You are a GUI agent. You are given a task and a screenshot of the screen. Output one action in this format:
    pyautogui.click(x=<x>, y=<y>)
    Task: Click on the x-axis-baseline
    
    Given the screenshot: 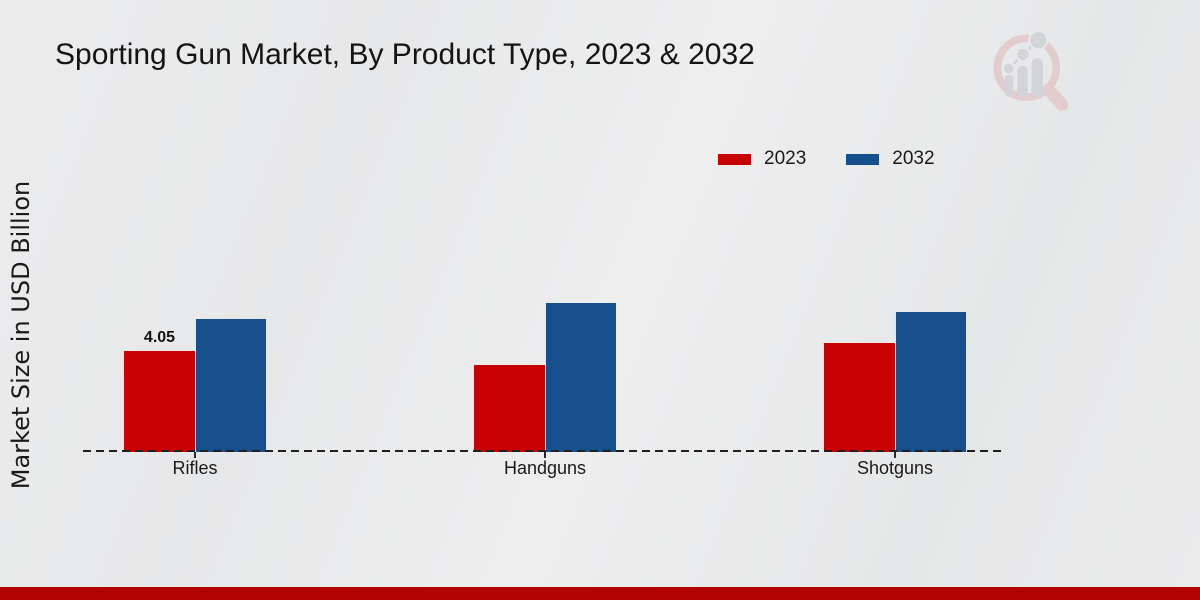 What is the action you would take?
    pyautogui.click(x=544, y=451)
    